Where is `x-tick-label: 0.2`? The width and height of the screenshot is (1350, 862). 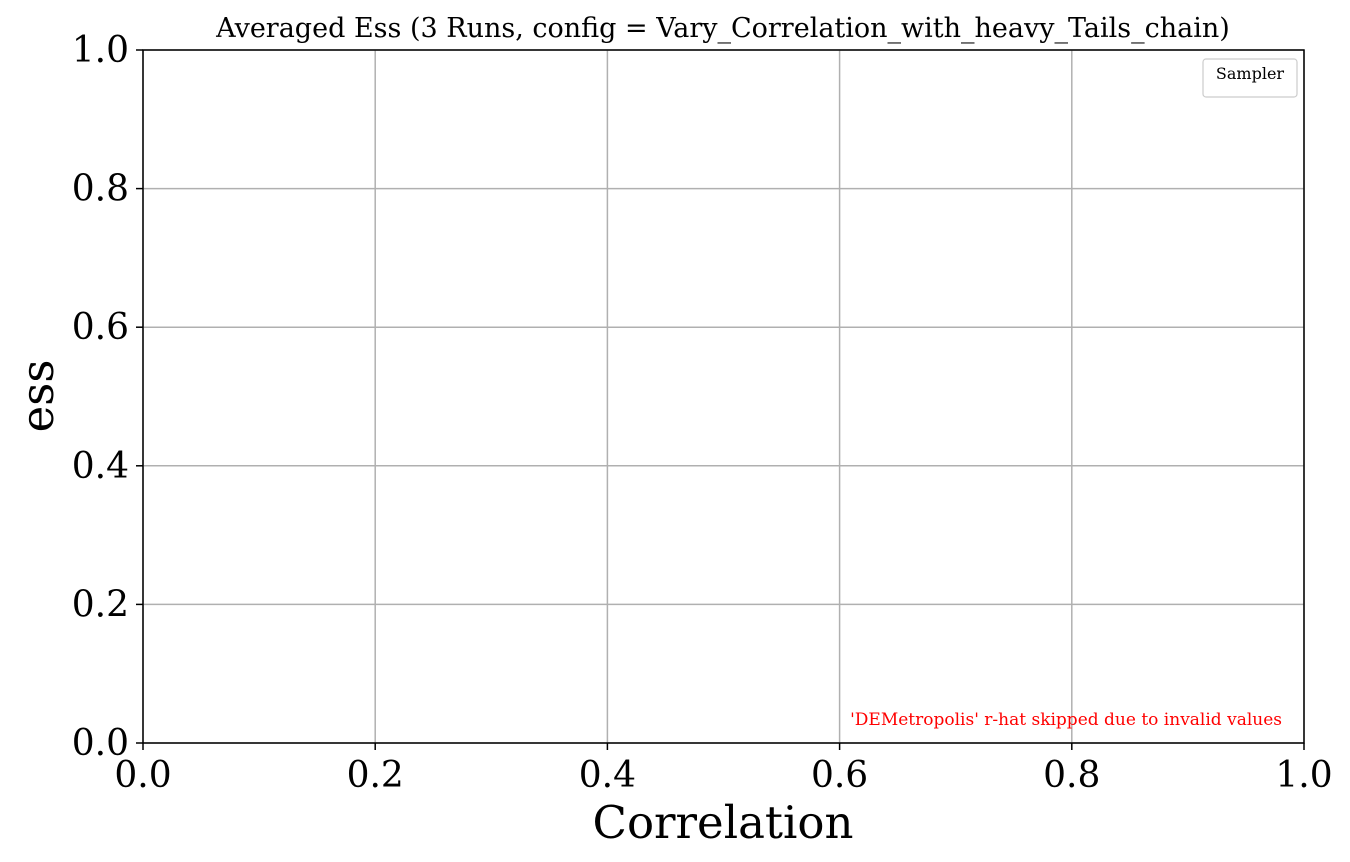
x-tick-label: 0.2 is located at coordinates (375, 775).